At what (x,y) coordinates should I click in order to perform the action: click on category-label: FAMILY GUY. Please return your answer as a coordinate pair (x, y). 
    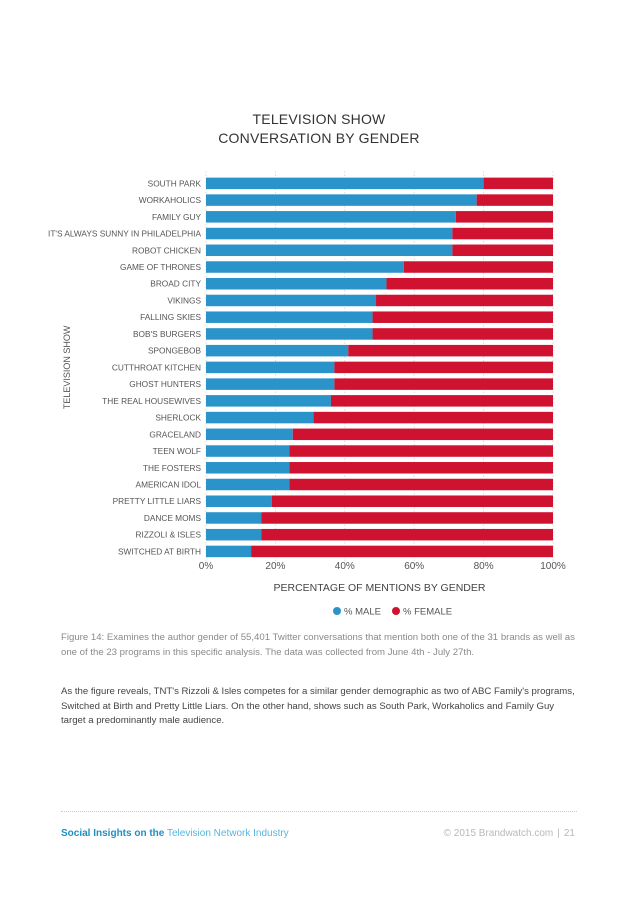
    Looking at the image, I should click on (176, 217).